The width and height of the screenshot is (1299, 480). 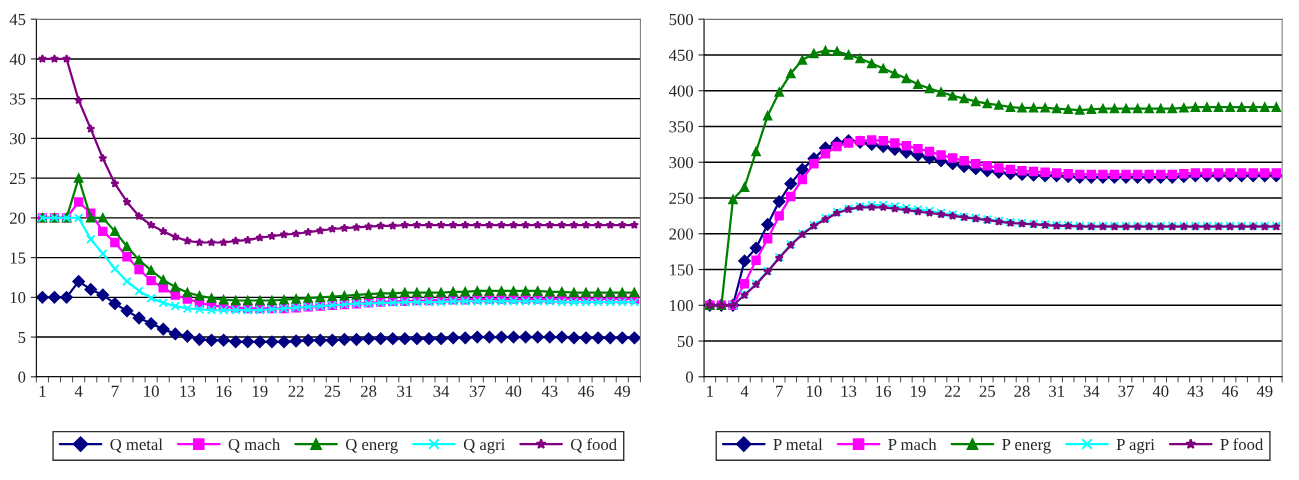 What do you see at coordinates (681, 55) in the screenshot?
I see `y-tick-label: 450` at bounding box center [681, 55].